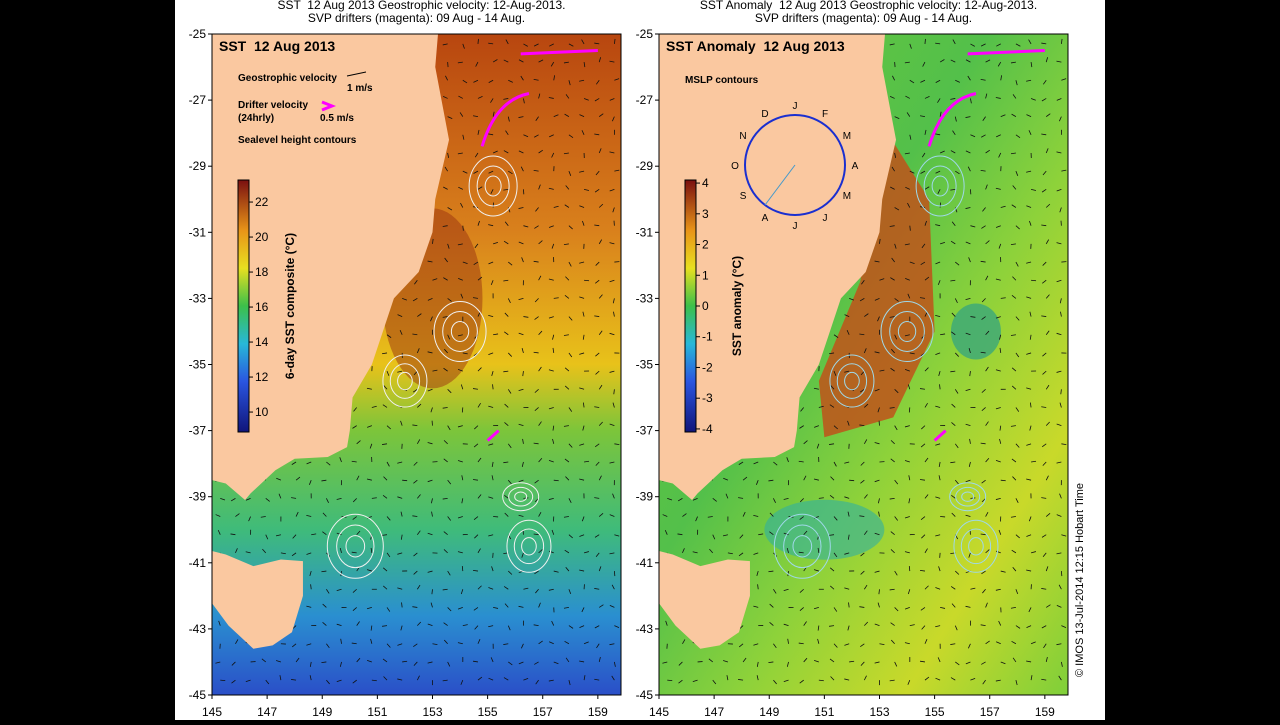 Image resolution: width=1280 pixels, height=725 pixels. Describe the element at coordinates (707, 337) in the screenshot. I see `colorbar-label: -1` at that location.